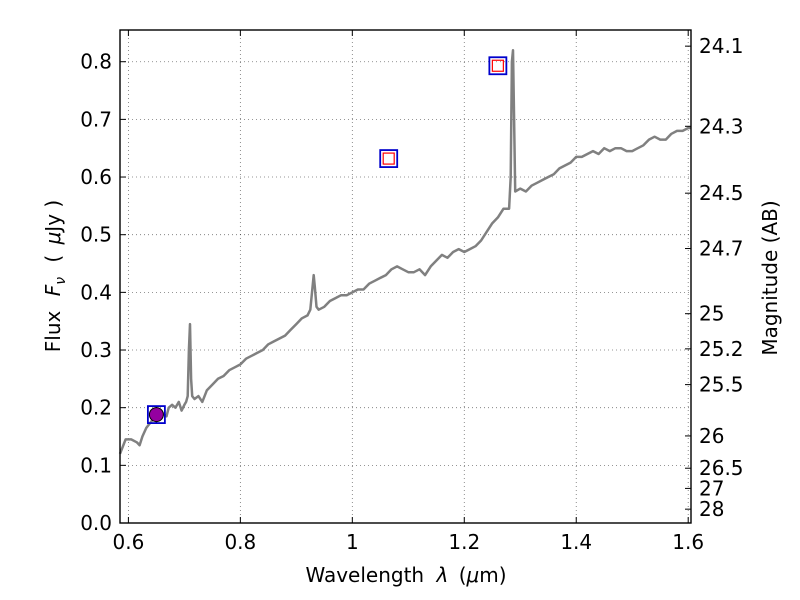  What do you see at coordinates (576, 542) in the screenshot?
I see `x-tick-label: 1.4` at bounding box center [576, 542].